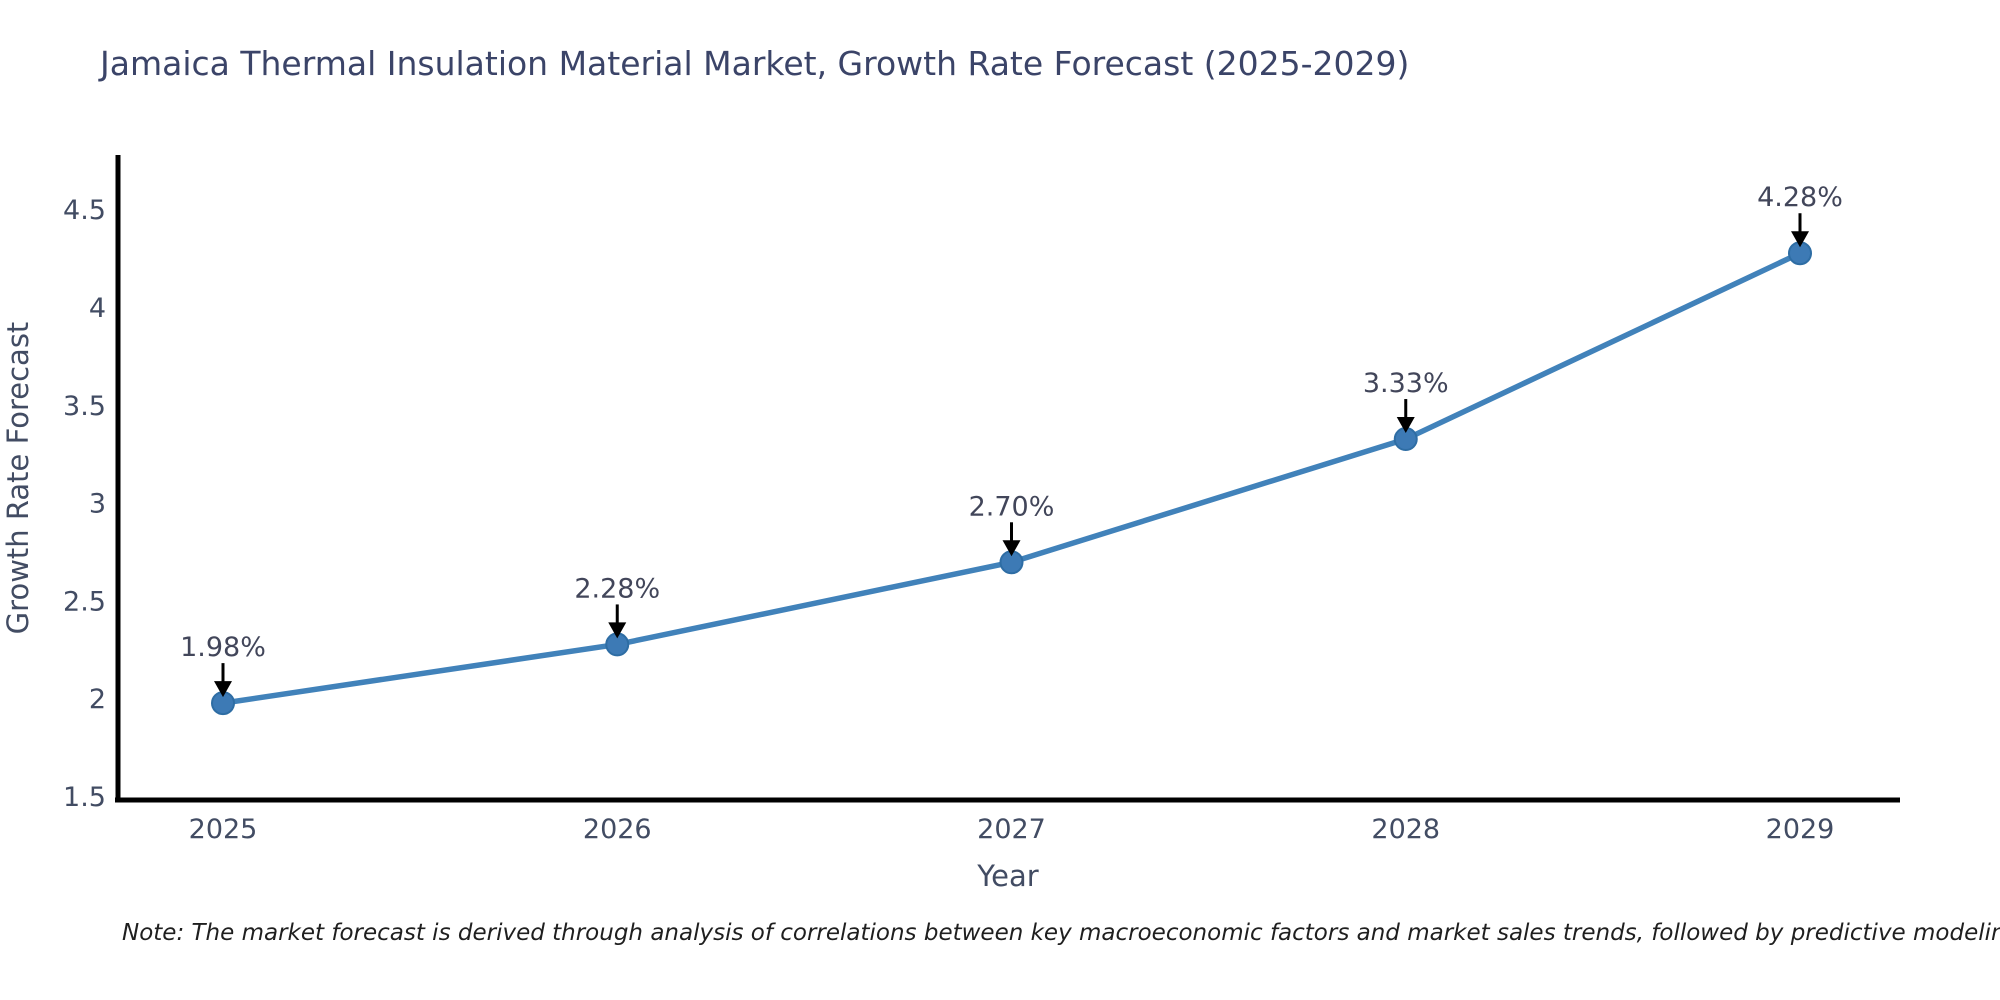 The height and width of the screenshot is (1000, 2000). I want to click on x-tick-label: 2029, so click(1800, 829).